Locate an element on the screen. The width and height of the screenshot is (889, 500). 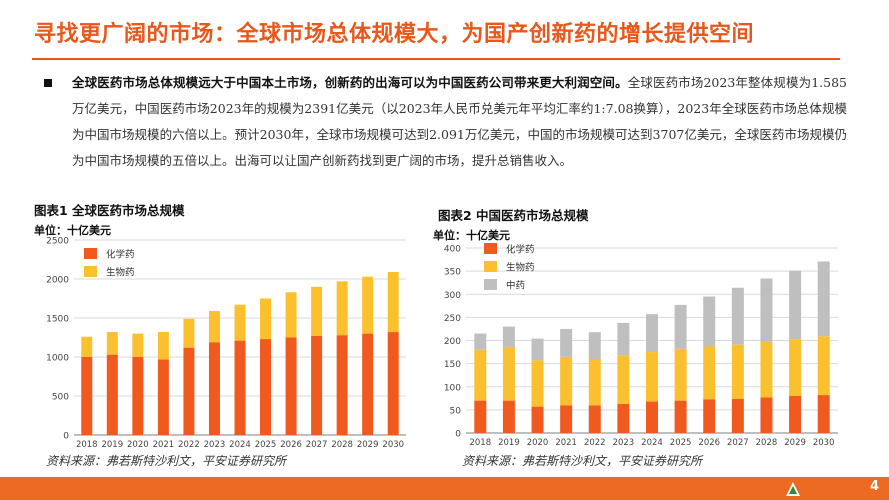
chart2-bar-生物药-2022 is located at coordinates (594, 382).